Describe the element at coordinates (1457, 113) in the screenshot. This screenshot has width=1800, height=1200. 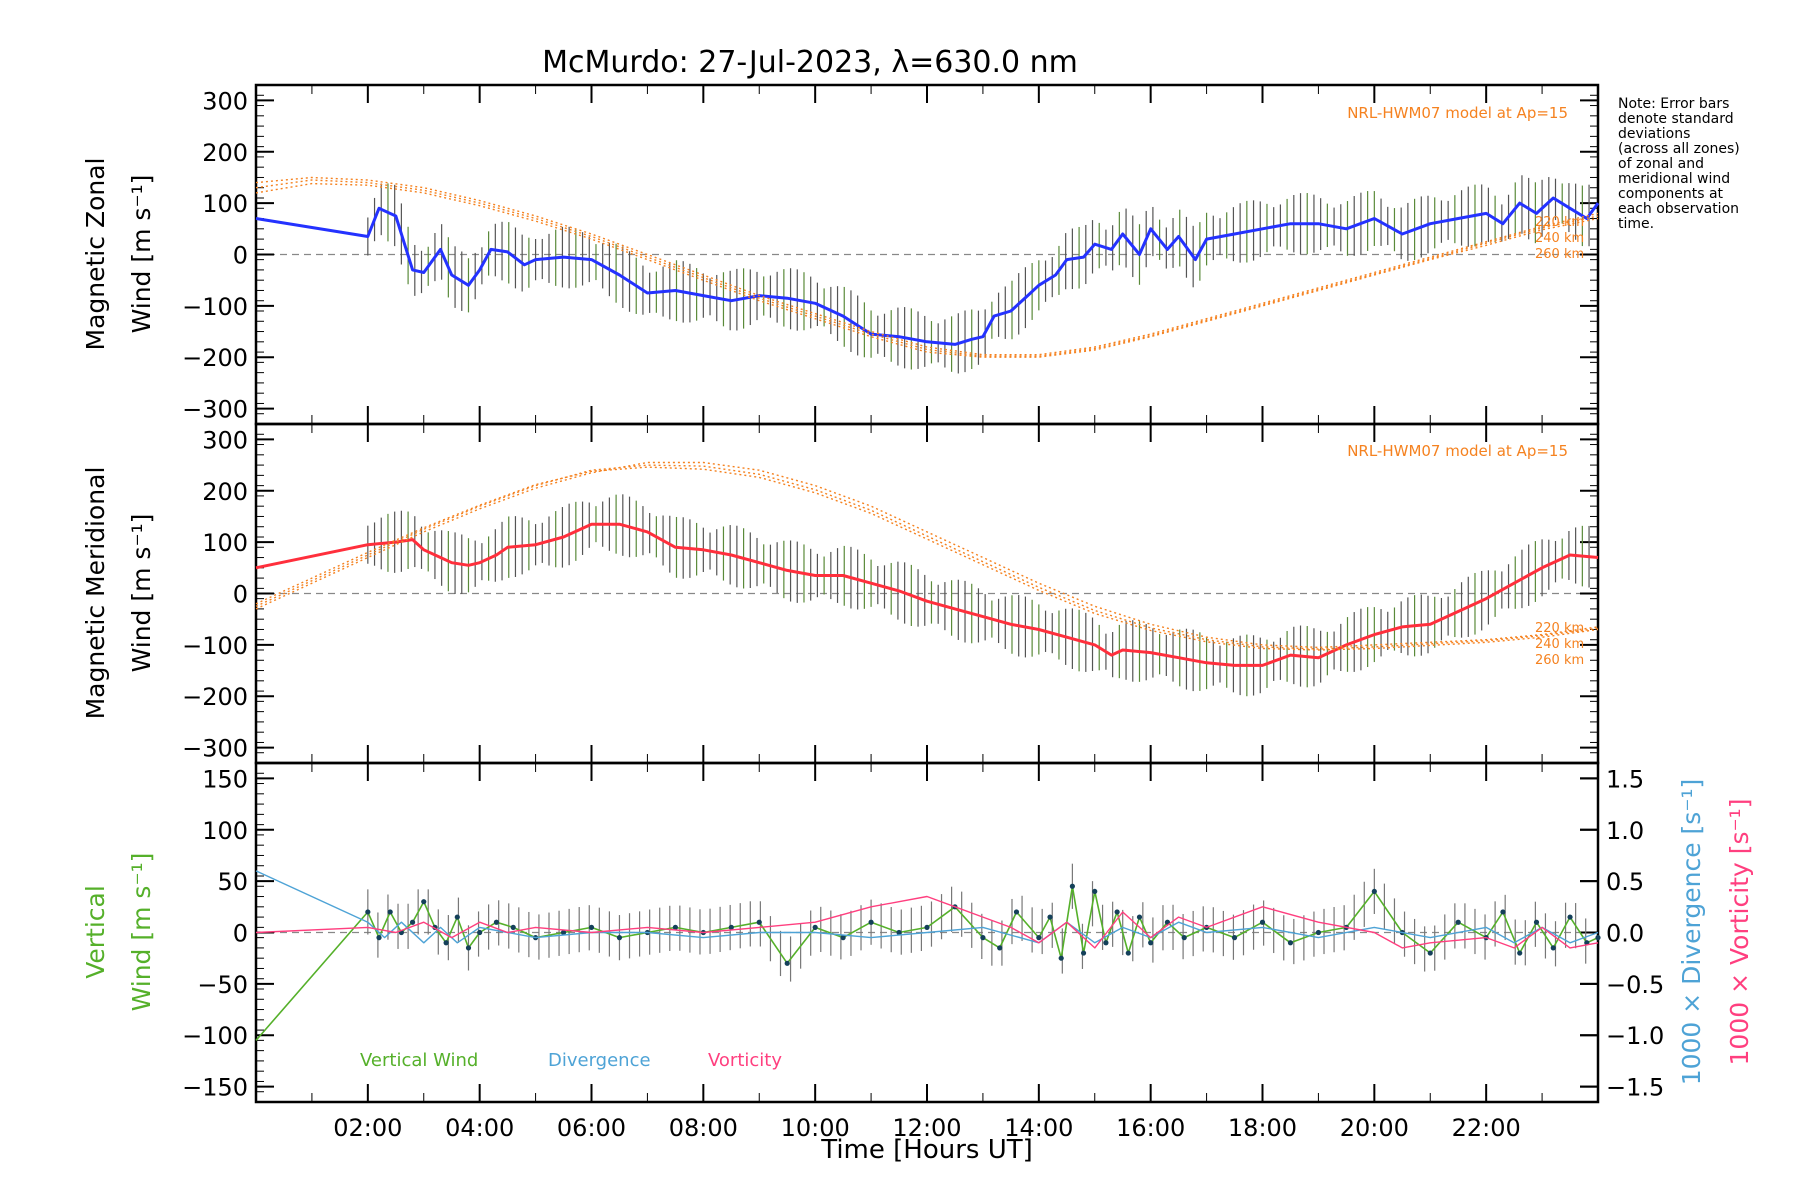
I see `zonal-model-label: NRL-HWM07 model at Ap=15` at that location.